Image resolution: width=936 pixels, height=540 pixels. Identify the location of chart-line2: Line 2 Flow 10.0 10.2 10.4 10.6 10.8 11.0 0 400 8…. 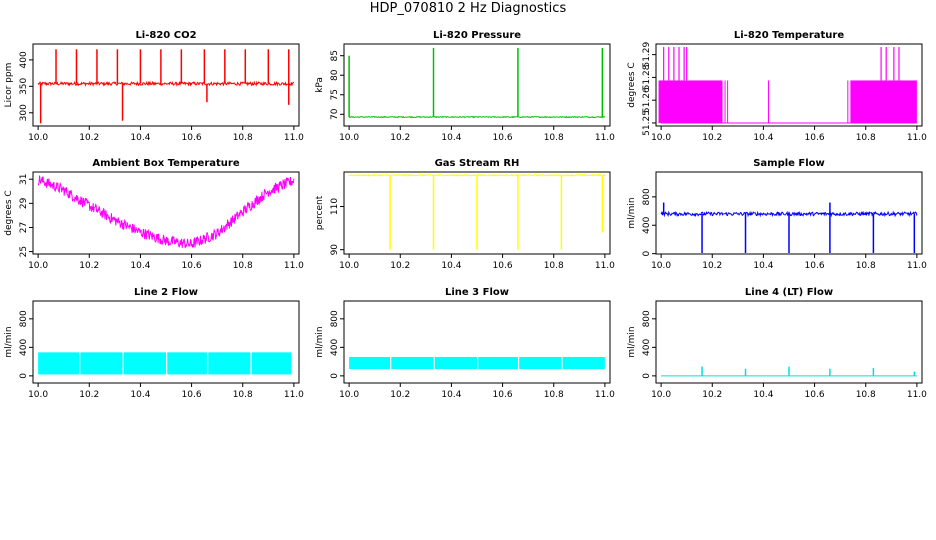
(154, 343).